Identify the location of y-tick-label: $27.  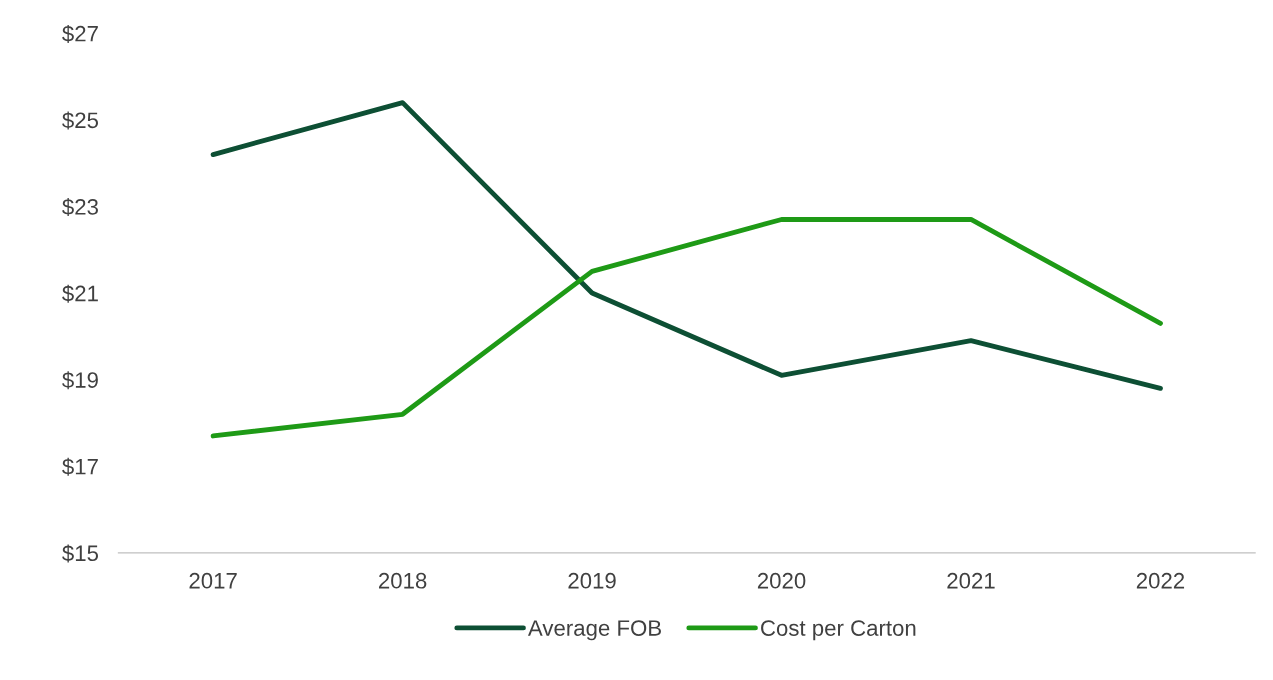
(80, 33).